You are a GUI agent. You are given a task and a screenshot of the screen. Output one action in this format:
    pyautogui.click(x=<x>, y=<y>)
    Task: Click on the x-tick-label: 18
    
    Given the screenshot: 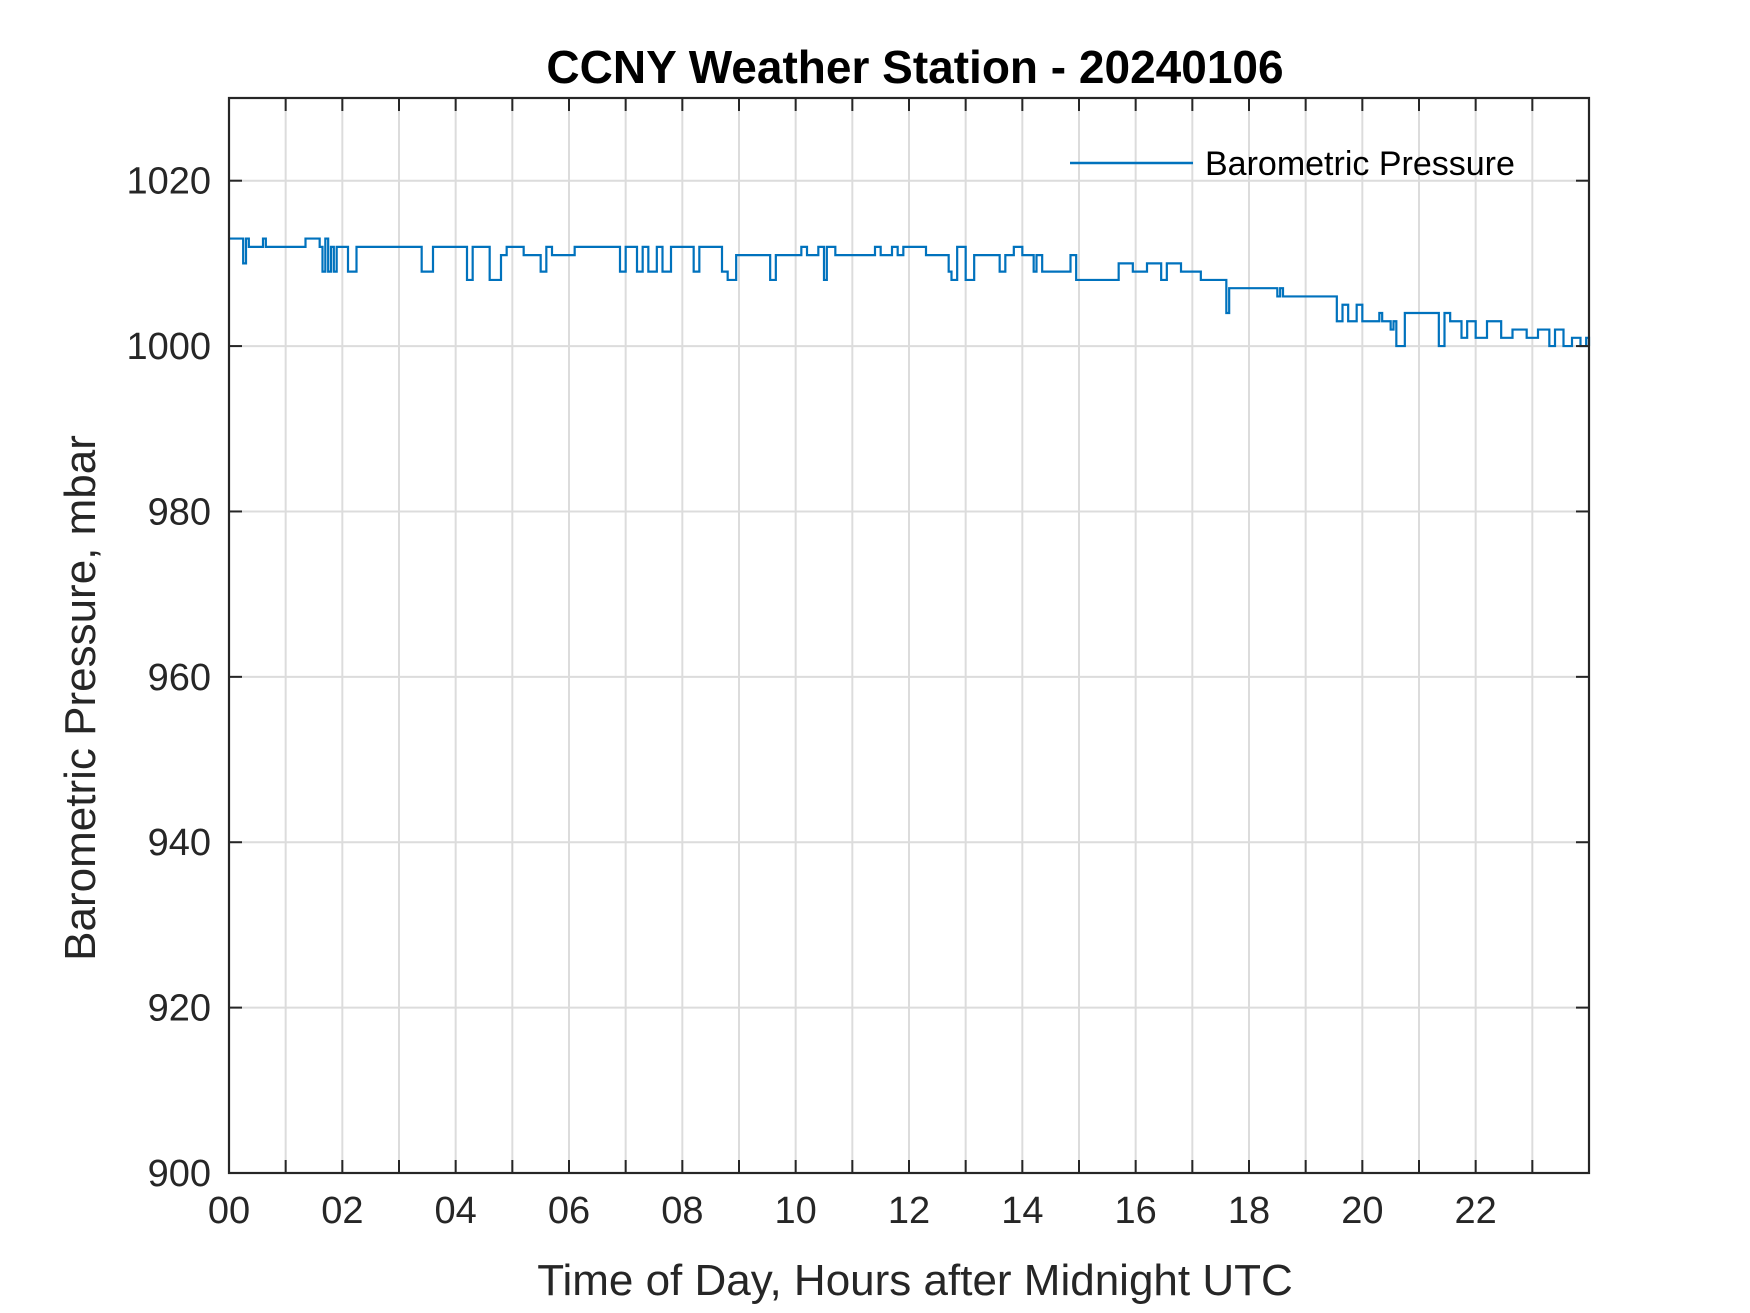 What is the action you would take?
    pyautogui.click(x=1249, y=1211)
    